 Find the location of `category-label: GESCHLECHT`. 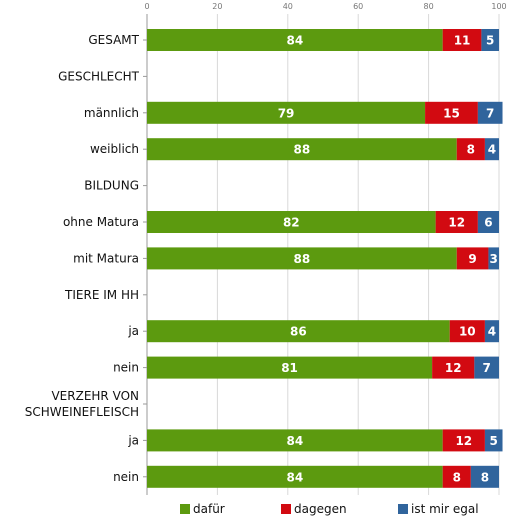

category-label: GESCHLECHT is located at coordinates (99, 76).